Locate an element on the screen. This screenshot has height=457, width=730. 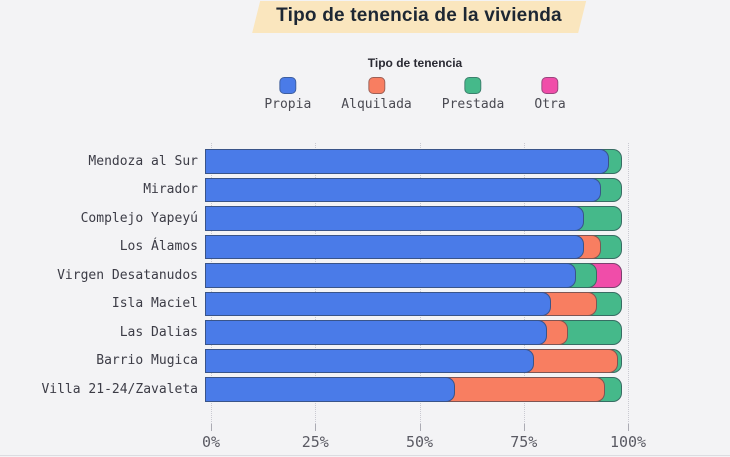
category-label: Las Dalias is located at coordinates (158, 332).